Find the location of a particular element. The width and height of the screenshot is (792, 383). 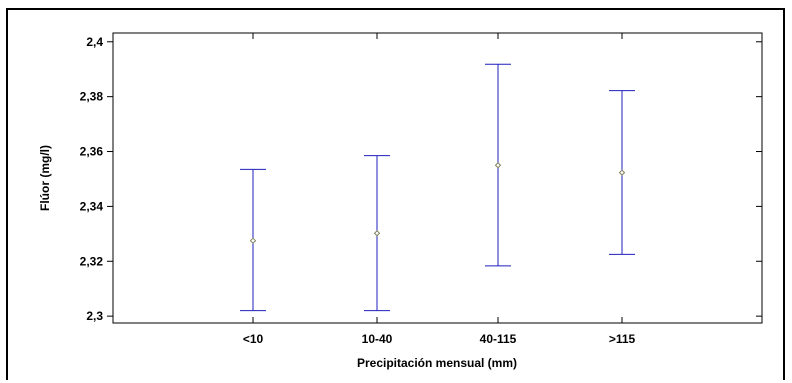

x-tick-label: <10 is located at coordinates (253, 339).